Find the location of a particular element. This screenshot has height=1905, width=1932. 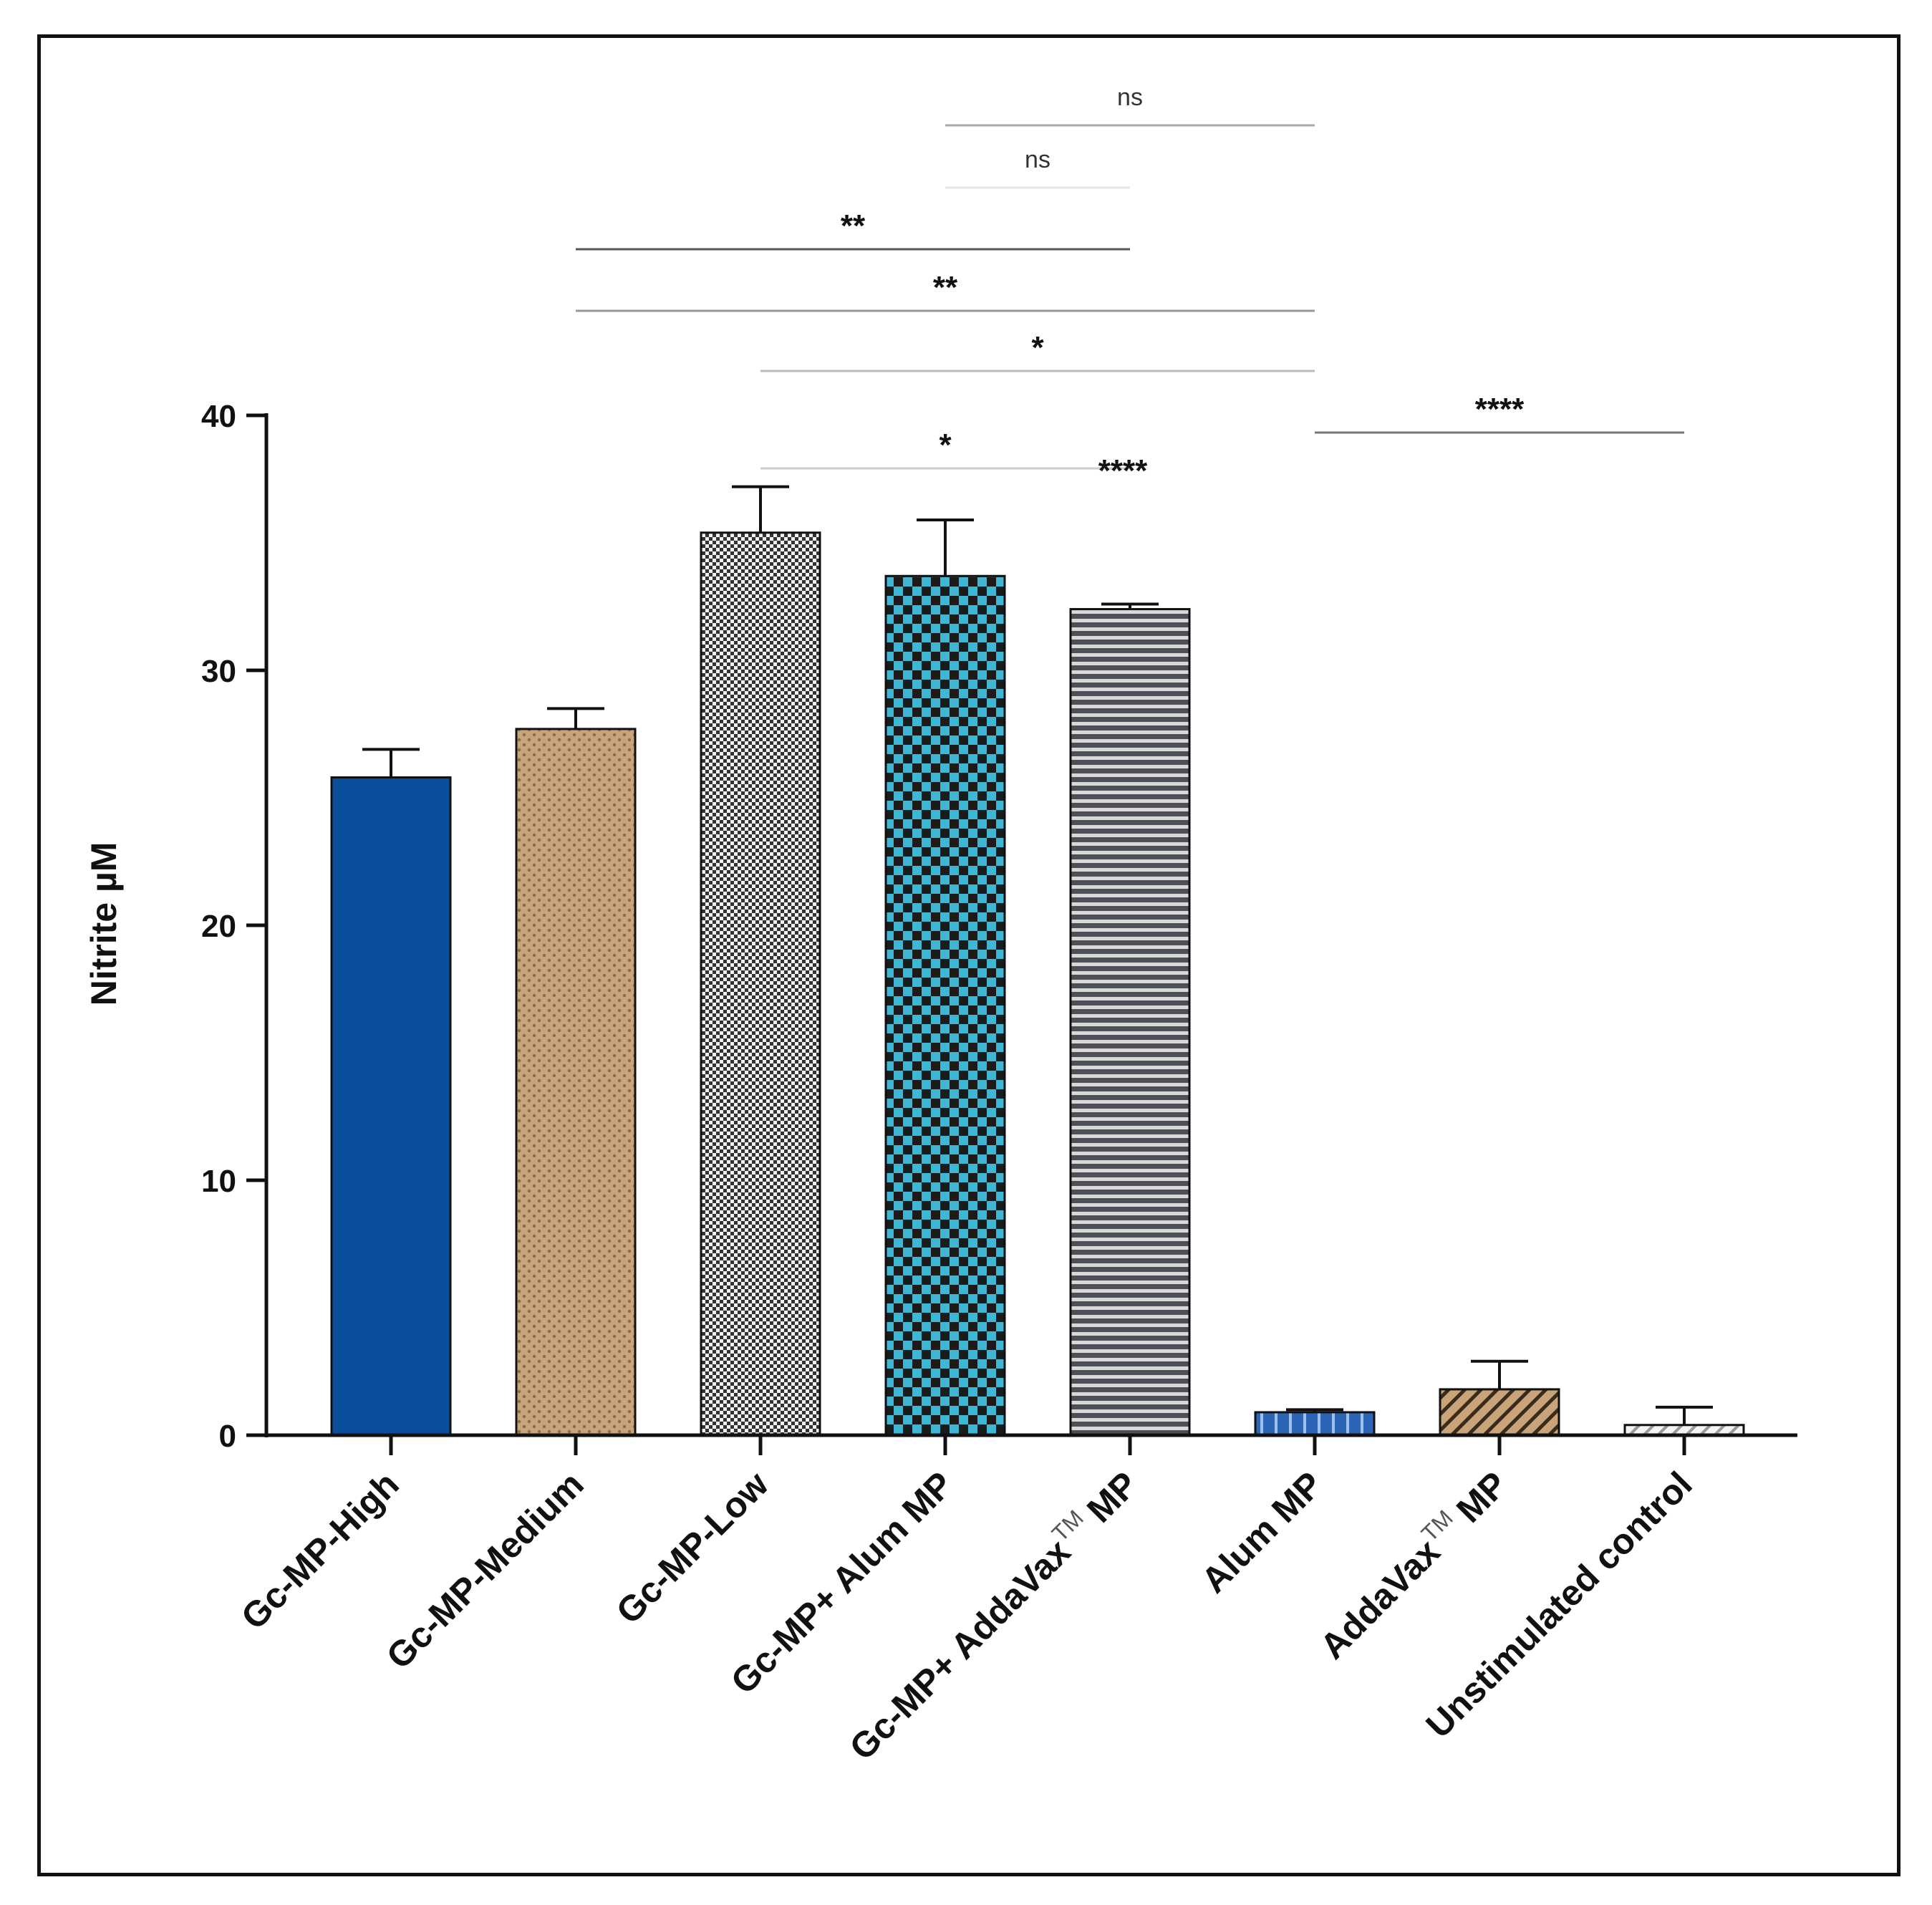

significance-label: **** is located at coordinates (1500, 409).